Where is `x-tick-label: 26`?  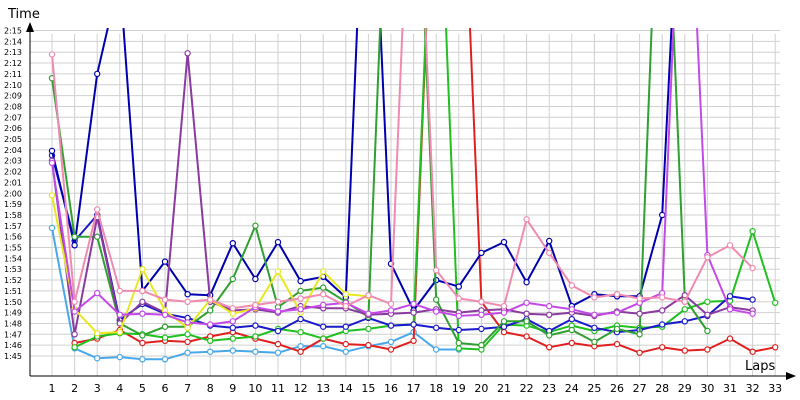 x-tick-label: 26 is located at coordinates (617, 388).